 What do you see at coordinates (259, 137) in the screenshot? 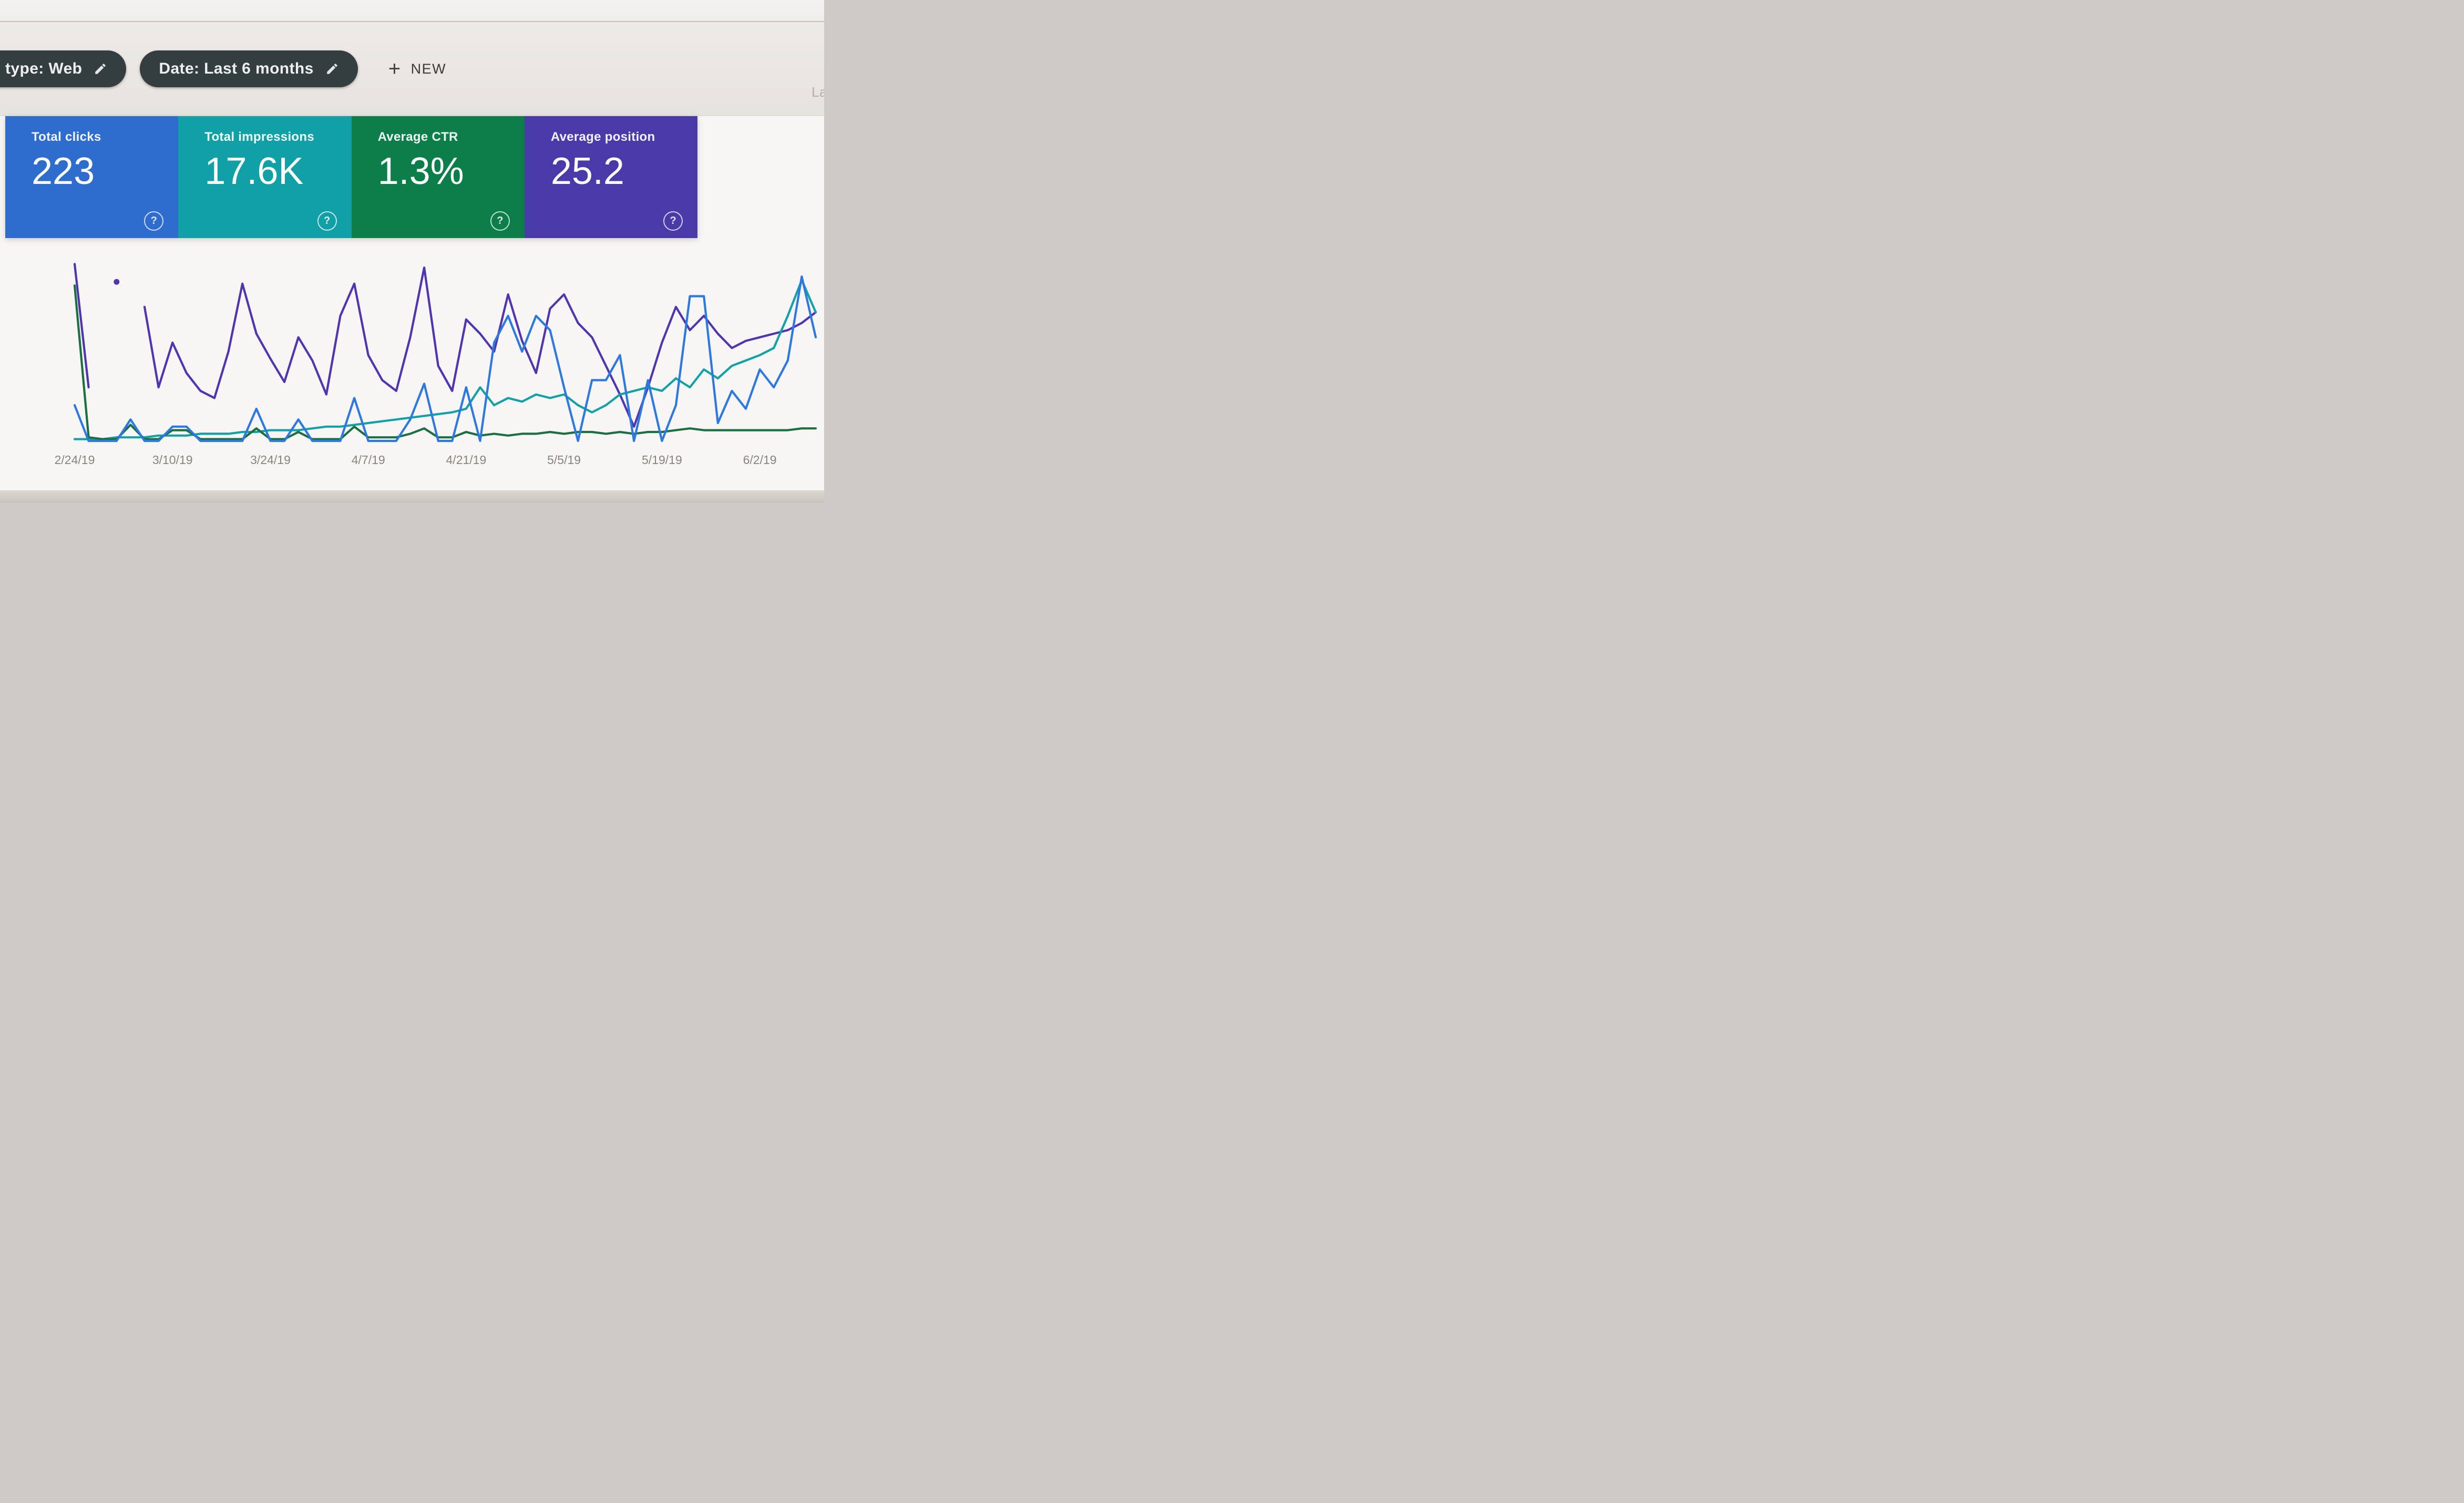
I see `metric-label: Total impressions` at bounding box center [259, 137].